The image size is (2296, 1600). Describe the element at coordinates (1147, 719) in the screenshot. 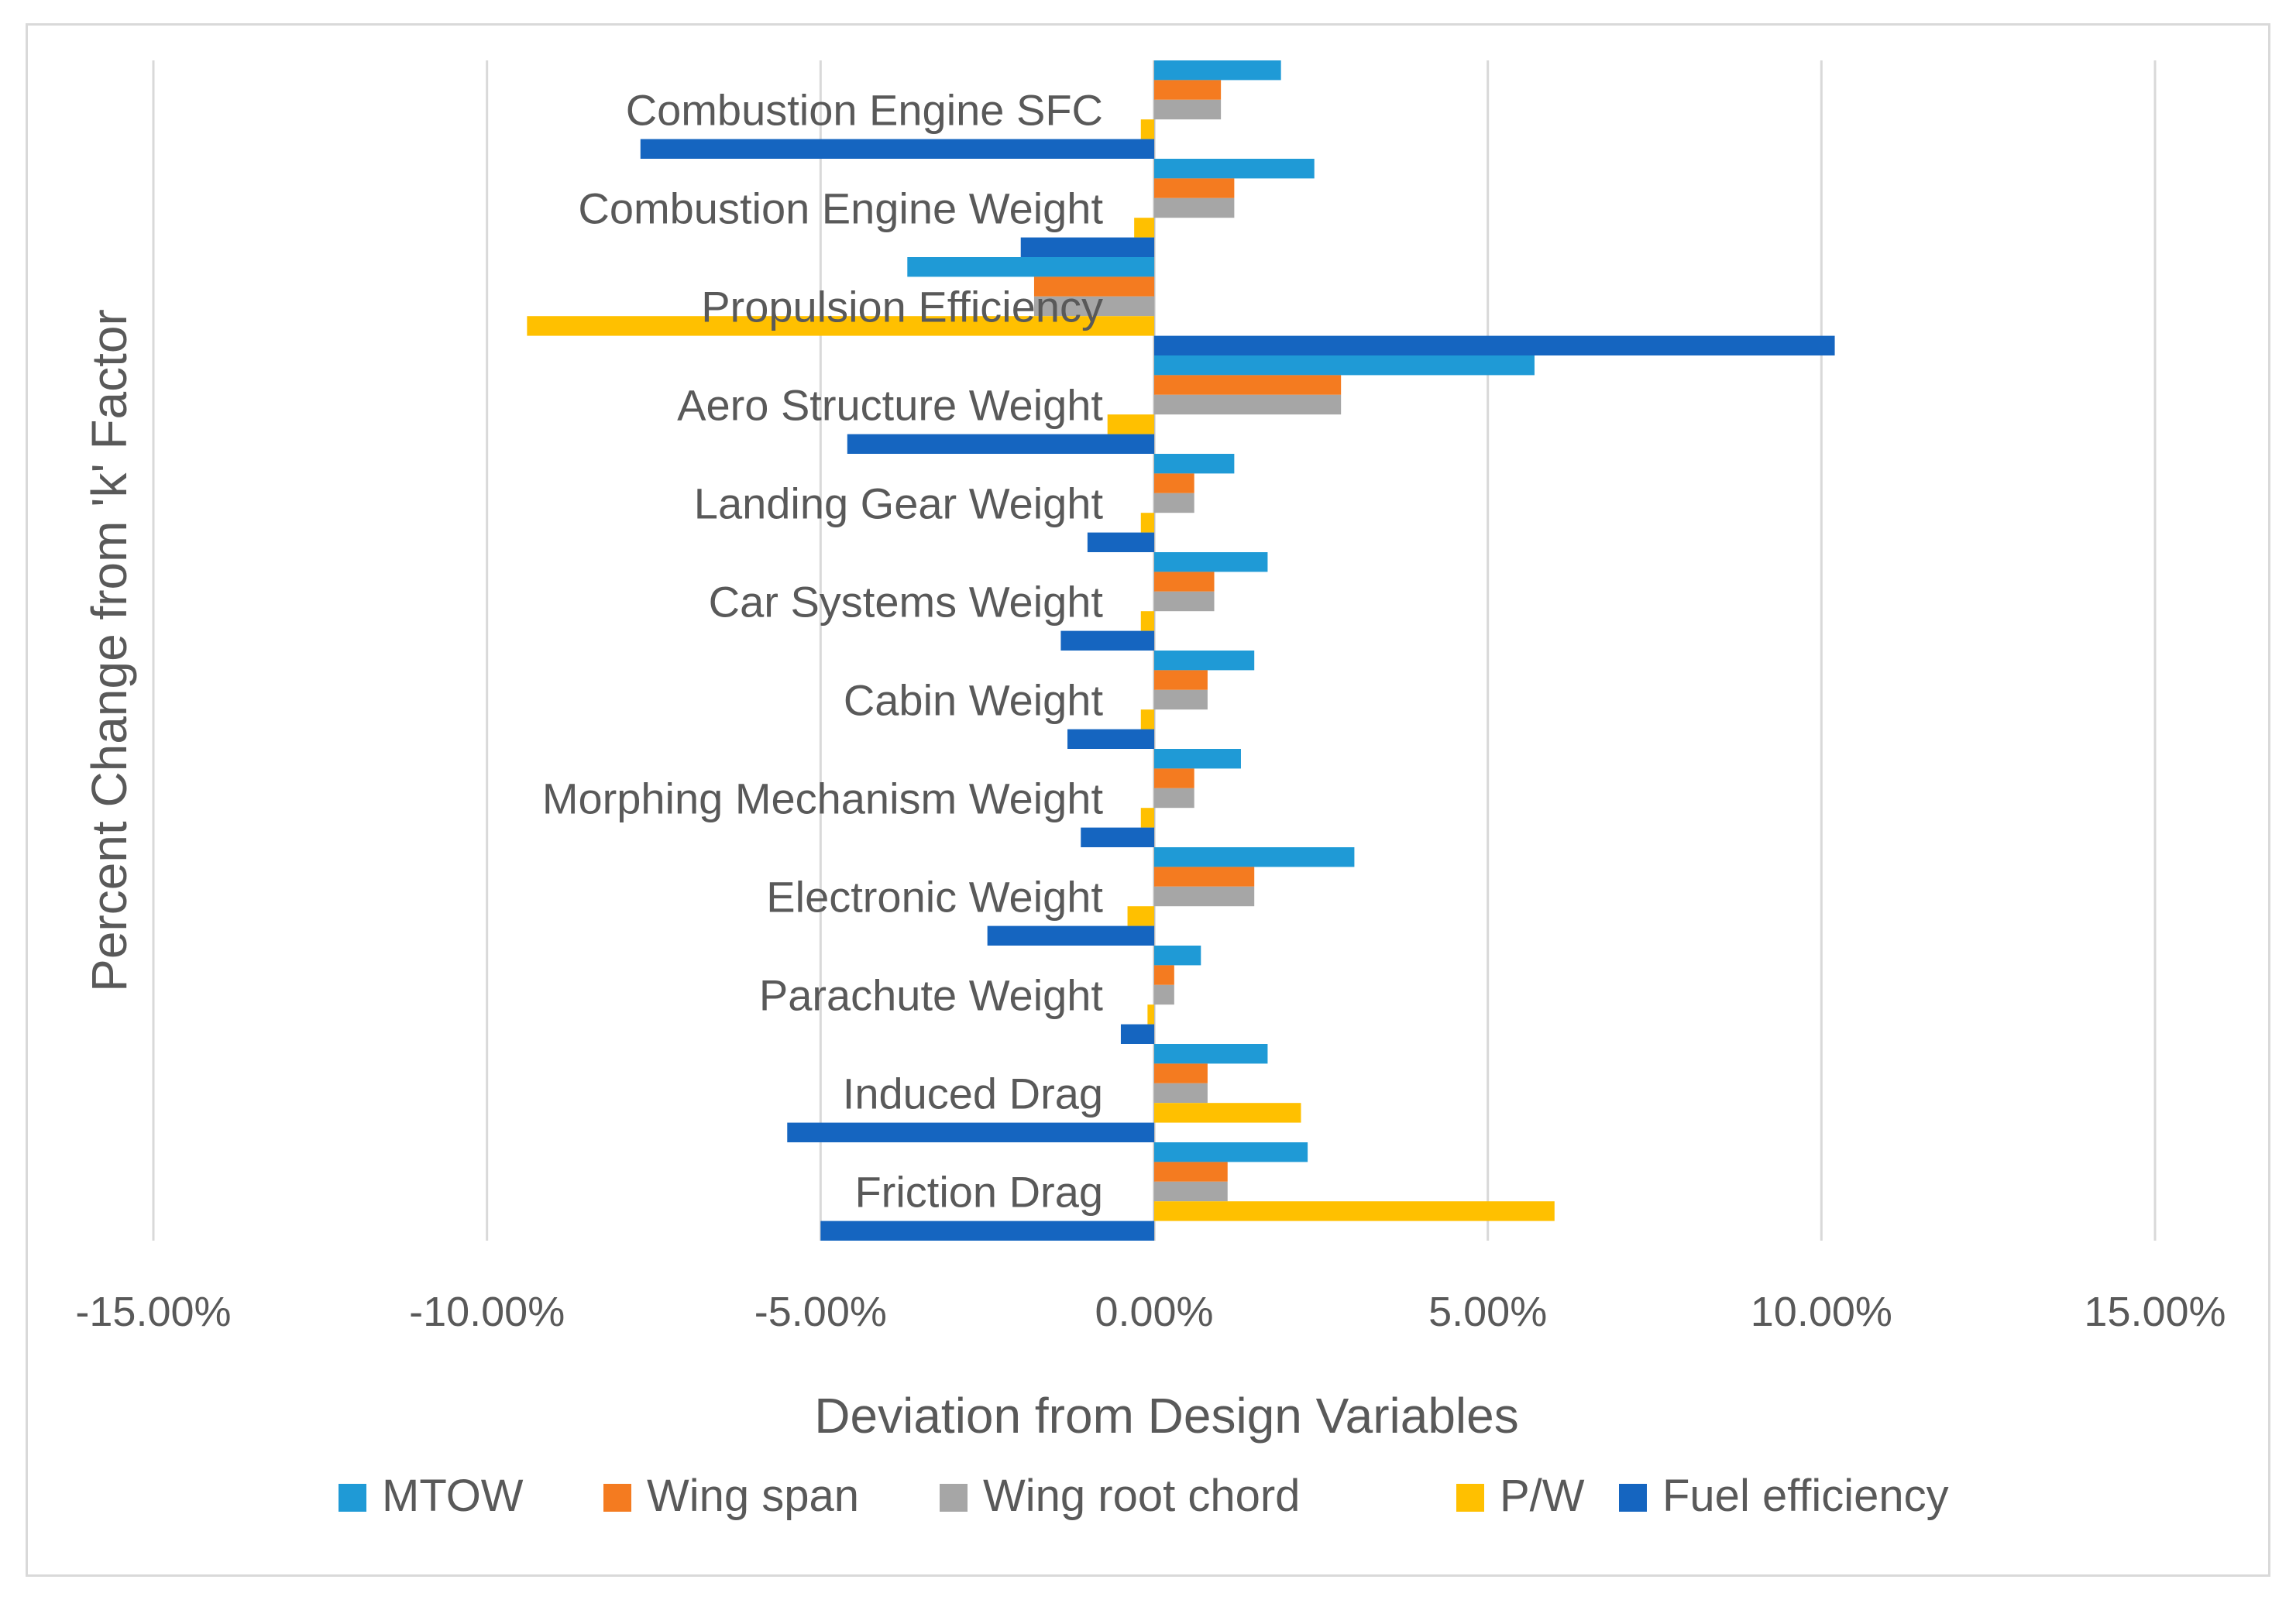

I see `bar-p-w-cabin-weight` at that location.